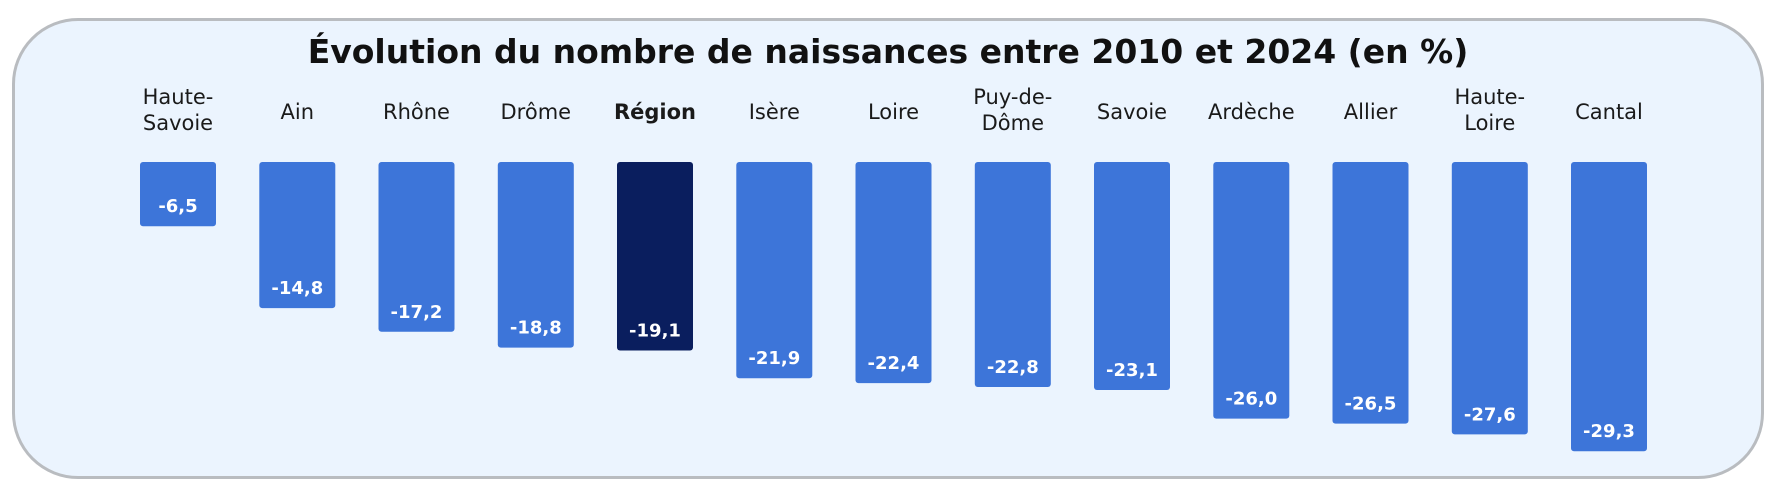  What do you see at coordinates (177, 206) in the screenshot?
I see `value-label-0: -6,5` at bounding box center [177, 206].